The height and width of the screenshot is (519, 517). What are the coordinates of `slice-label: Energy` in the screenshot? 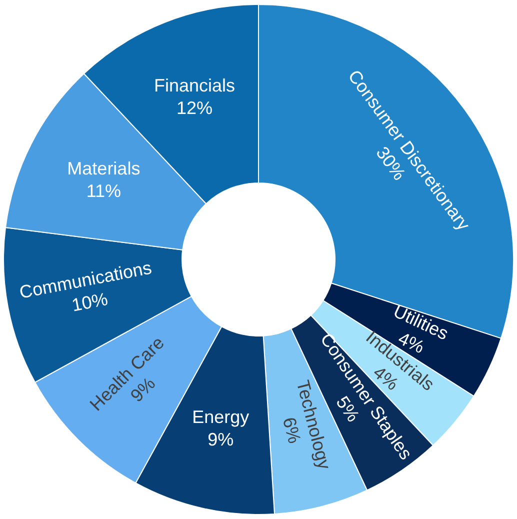 It's located at (221, 416).